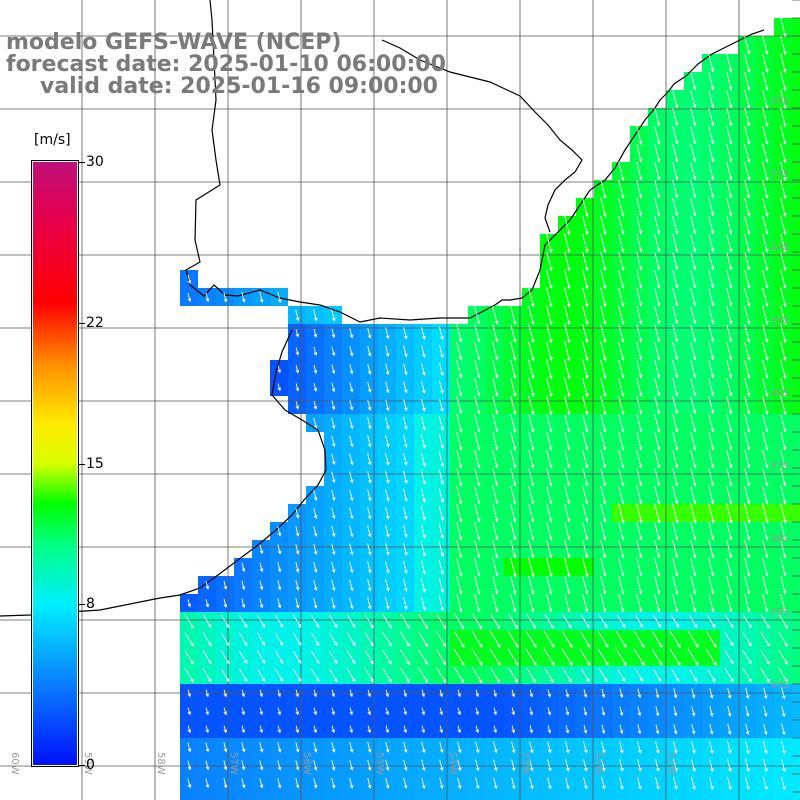  Describe the element at coordinates (779, 685) in the screenshot. I see `latitude-label: 40S` at that location.